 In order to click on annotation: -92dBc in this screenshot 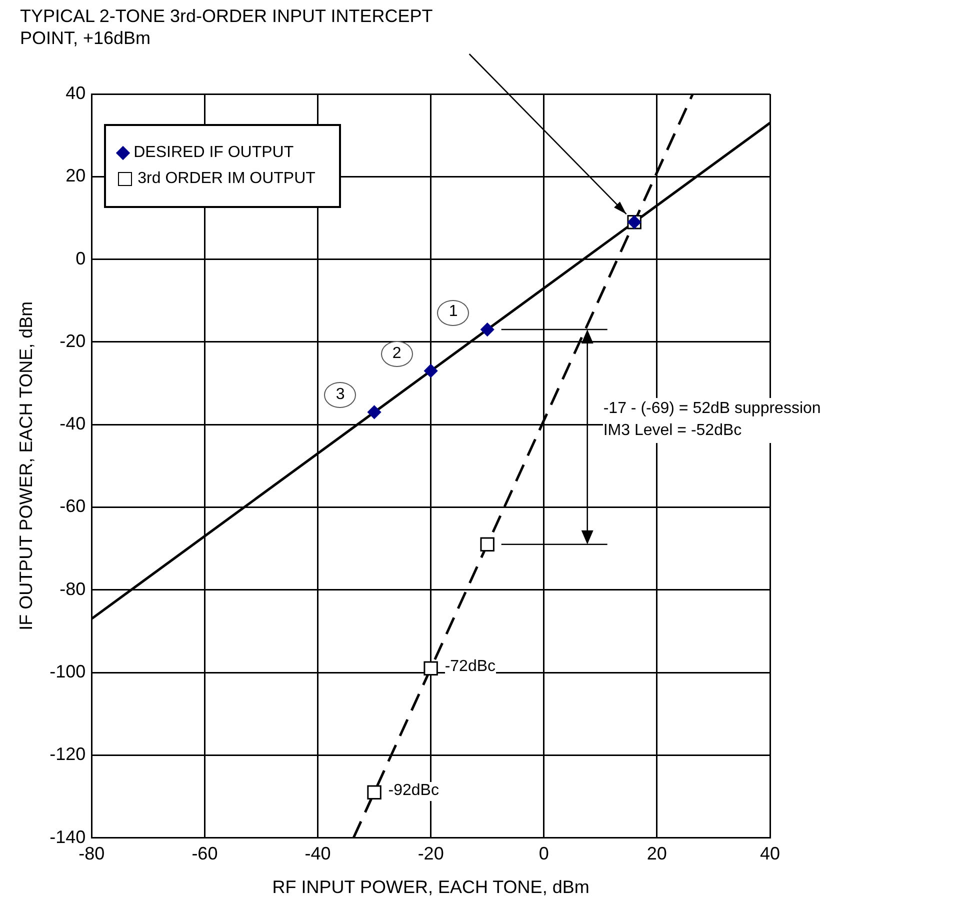, I will do `click(413, 791)`.